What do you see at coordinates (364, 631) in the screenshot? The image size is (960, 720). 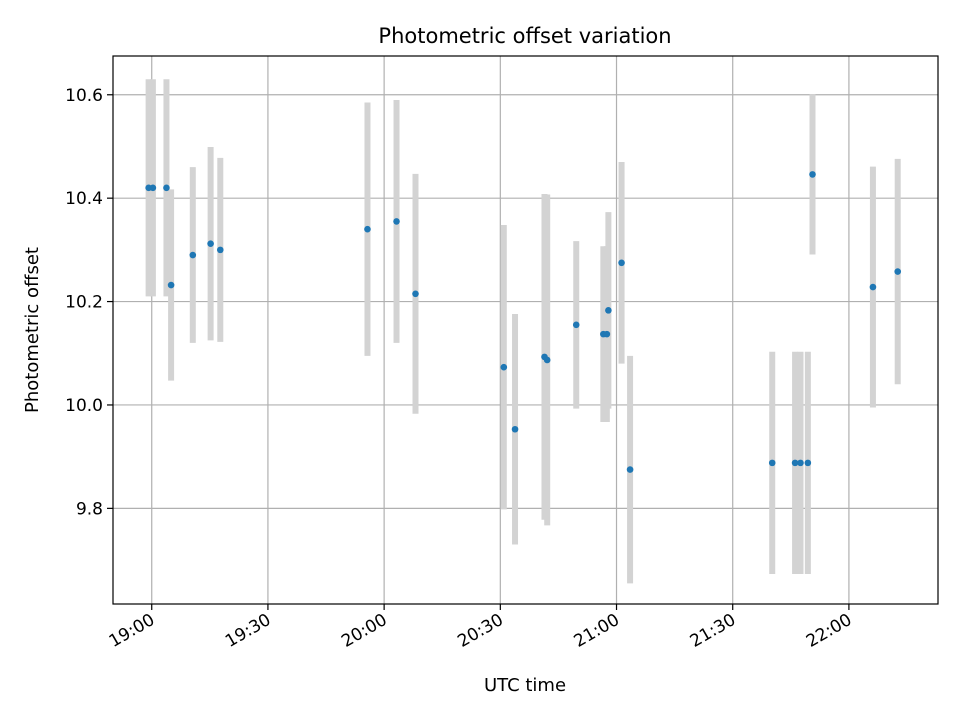 I see `x-tick-label: 20:00` at bounding box center [364, 631].